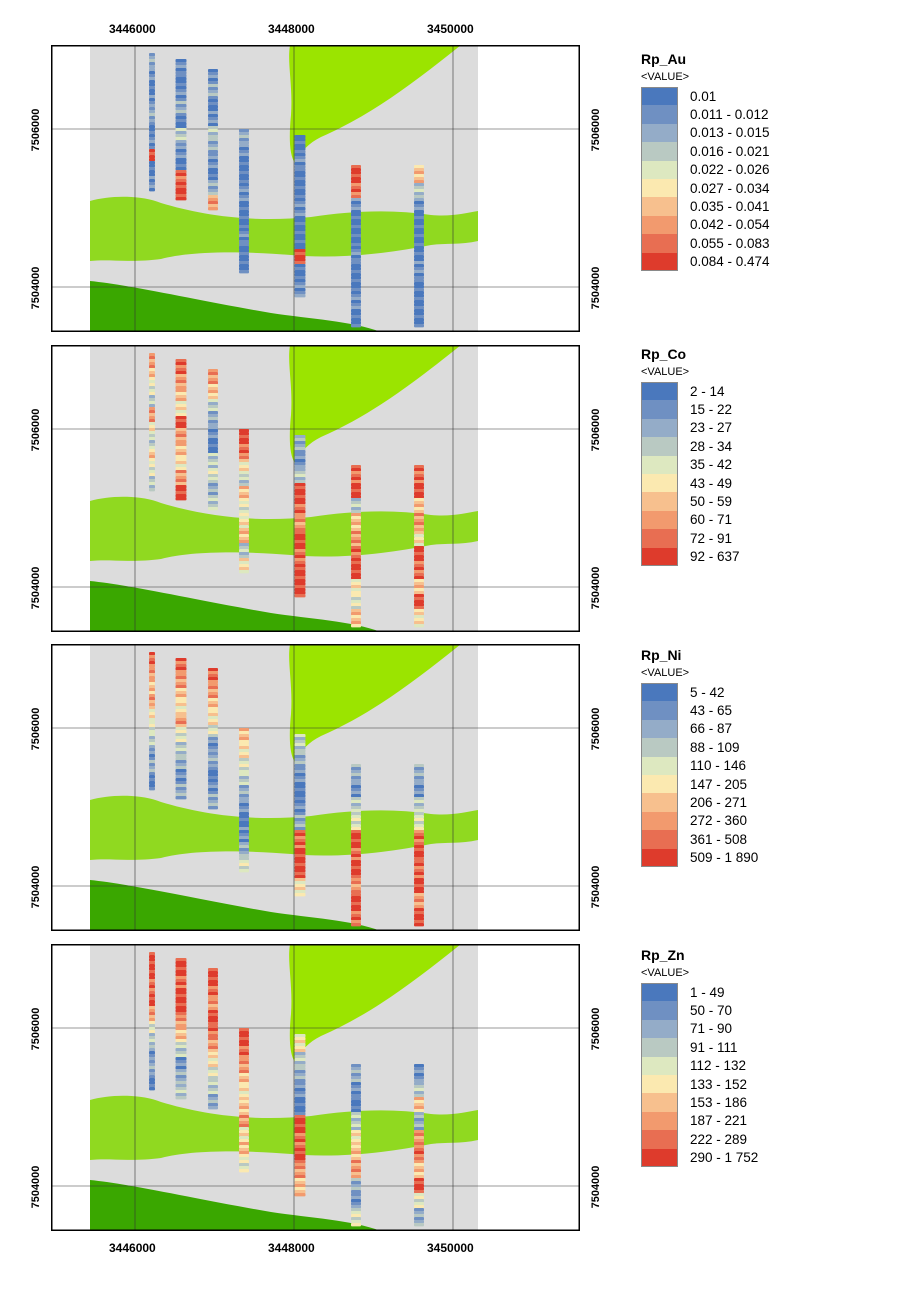 The width and height of the screenshot is (917, 1296). What do you see at coordinates (719, 1103) in the screenshot?
I see `legend-label: 153 - 186` at bounding box center [719, 1103].